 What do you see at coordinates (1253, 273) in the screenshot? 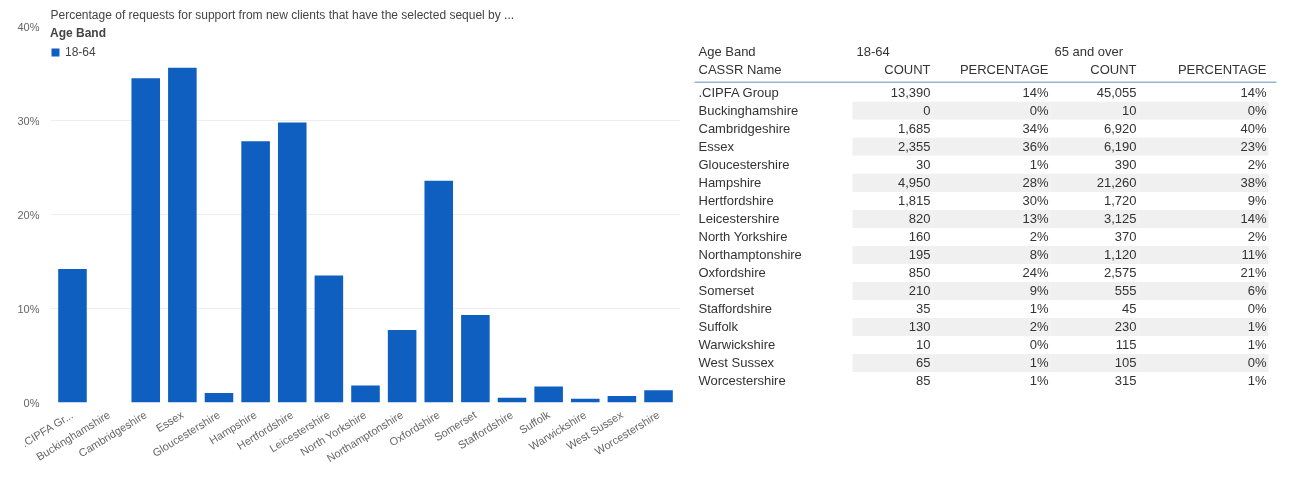
I see `data-label: 21%` at bounding box center [1253, 273].